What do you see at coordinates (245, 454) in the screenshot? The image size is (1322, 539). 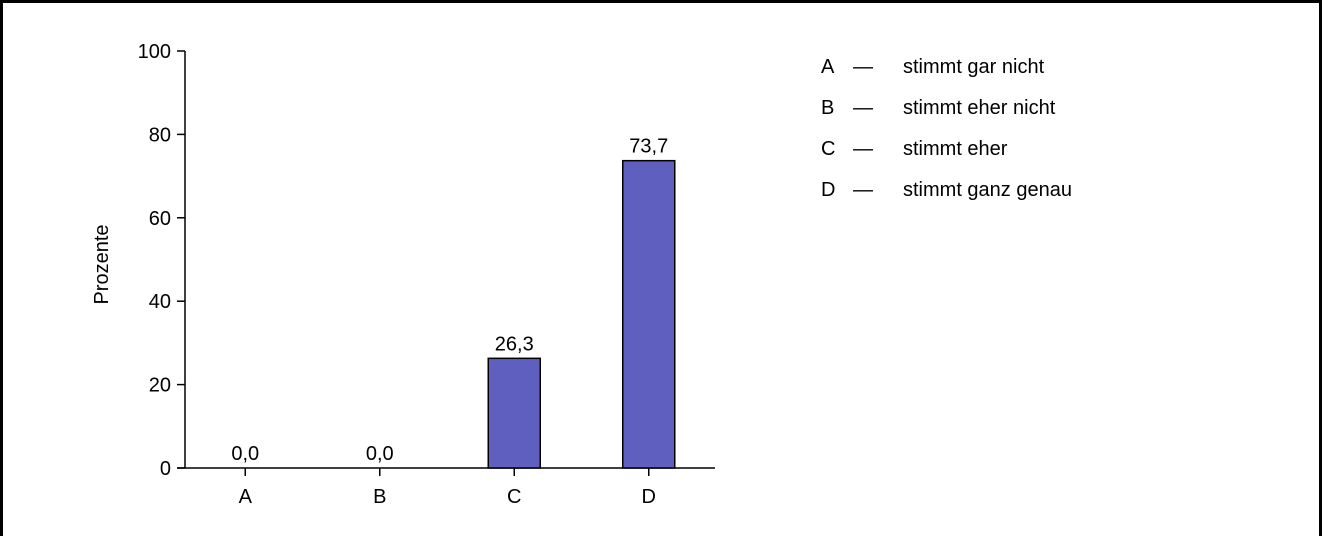 I see `data-label-a: 0,0` at bounding box center [245, 454].